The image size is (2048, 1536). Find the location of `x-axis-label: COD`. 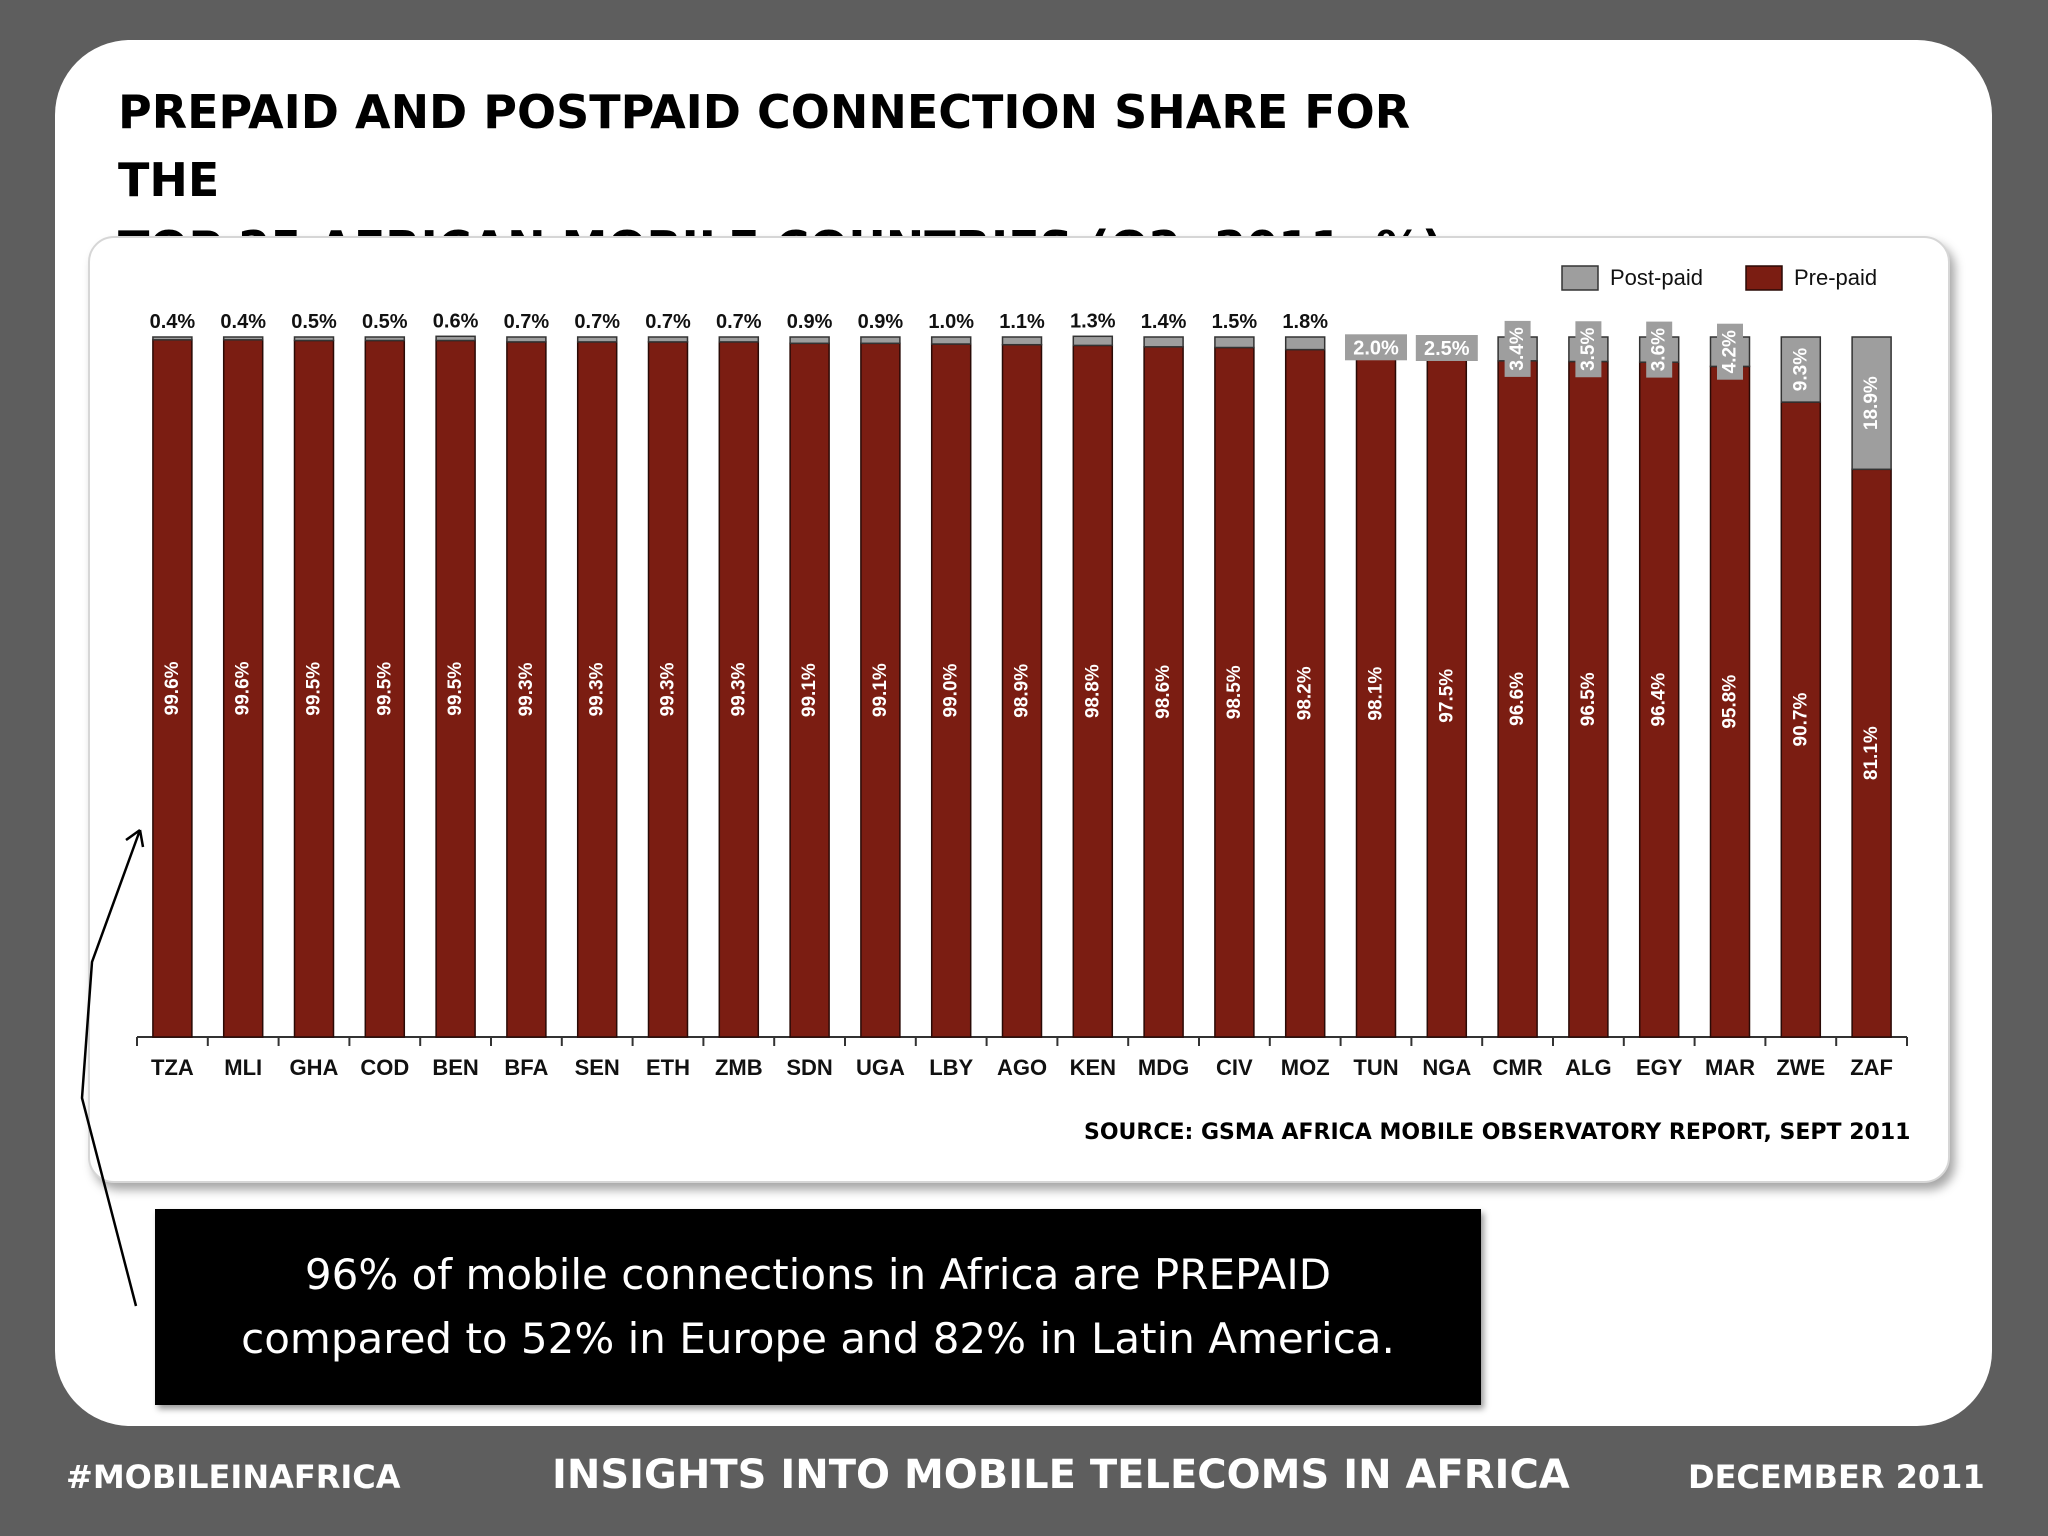

x-axis-label: COD is located at coordinates (384, 1067).